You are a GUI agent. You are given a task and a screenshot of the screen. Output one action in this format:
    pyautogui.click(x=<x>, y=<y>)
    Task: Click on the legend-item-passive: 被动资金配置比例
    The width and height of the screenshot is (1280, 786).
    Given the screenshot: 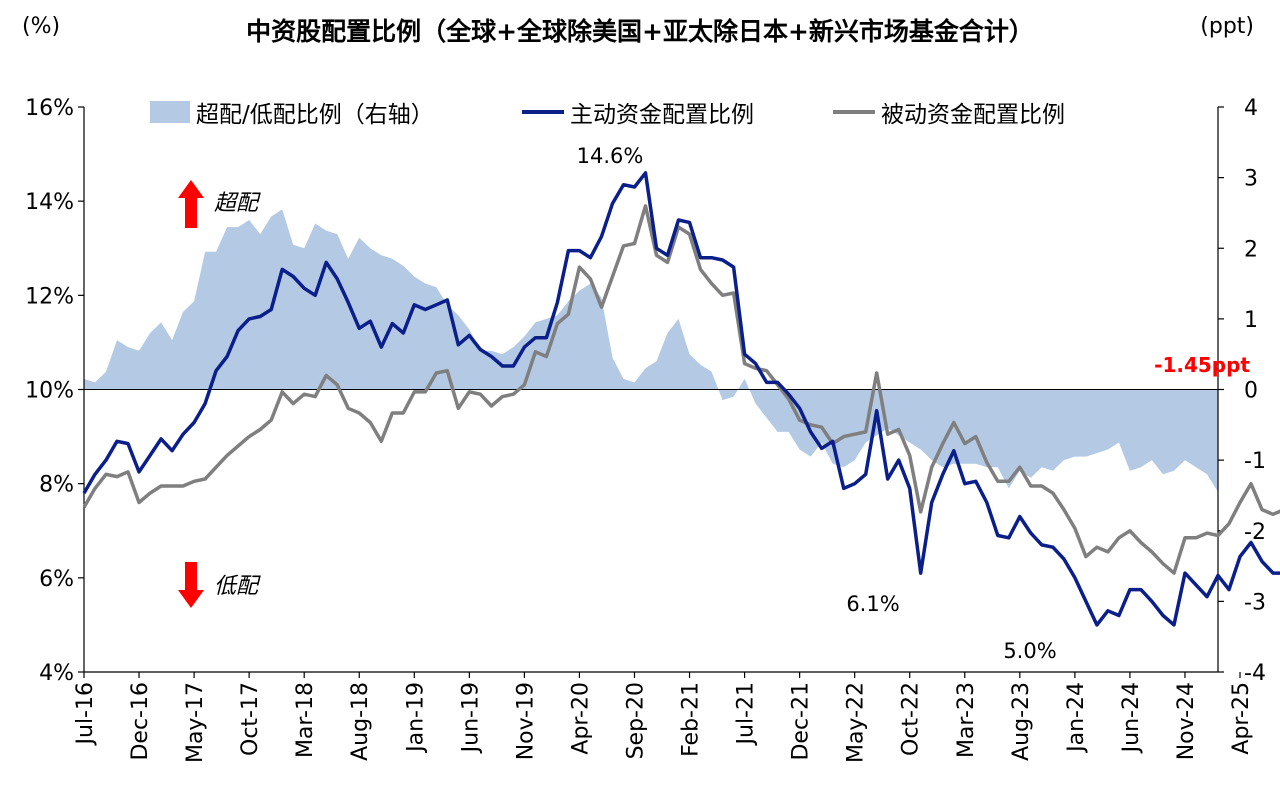 What is the action you would take?
    pyautogui.click(x=949, y=112)
    